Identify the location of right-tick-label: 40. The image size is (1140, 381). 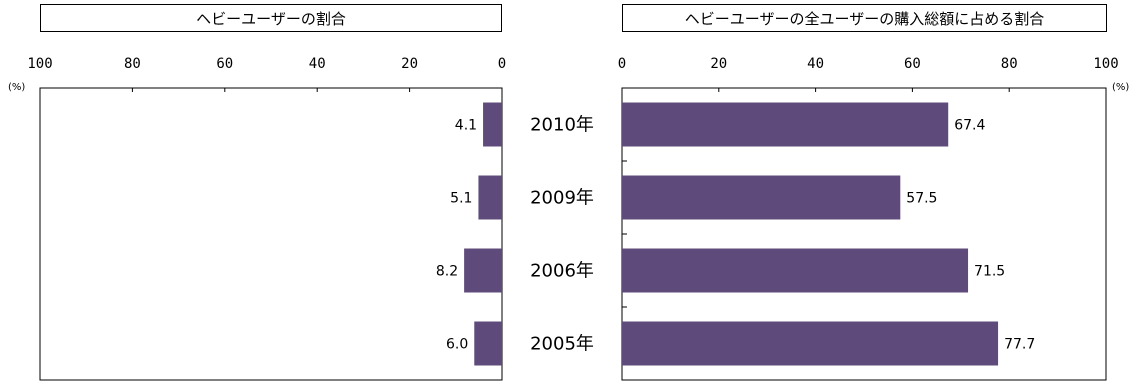
(815, 64).